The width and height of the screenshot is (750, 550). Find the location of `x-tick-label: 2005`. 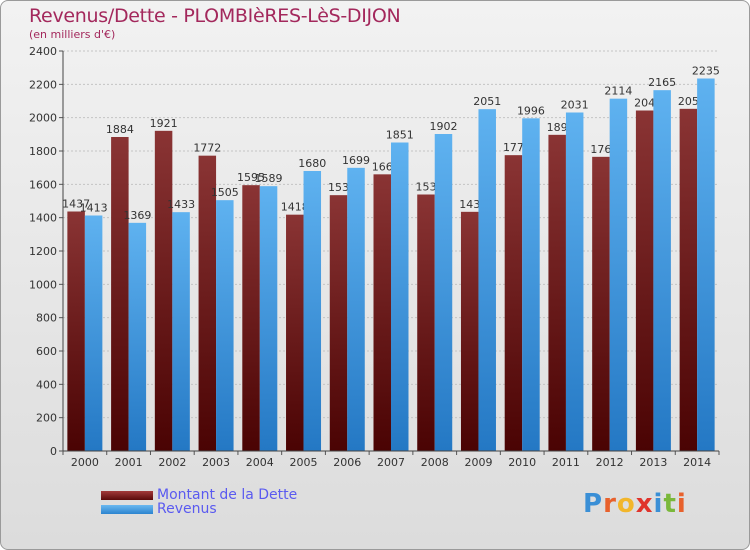

x-tick-label: 2005 is located at coordinates (304, 462).